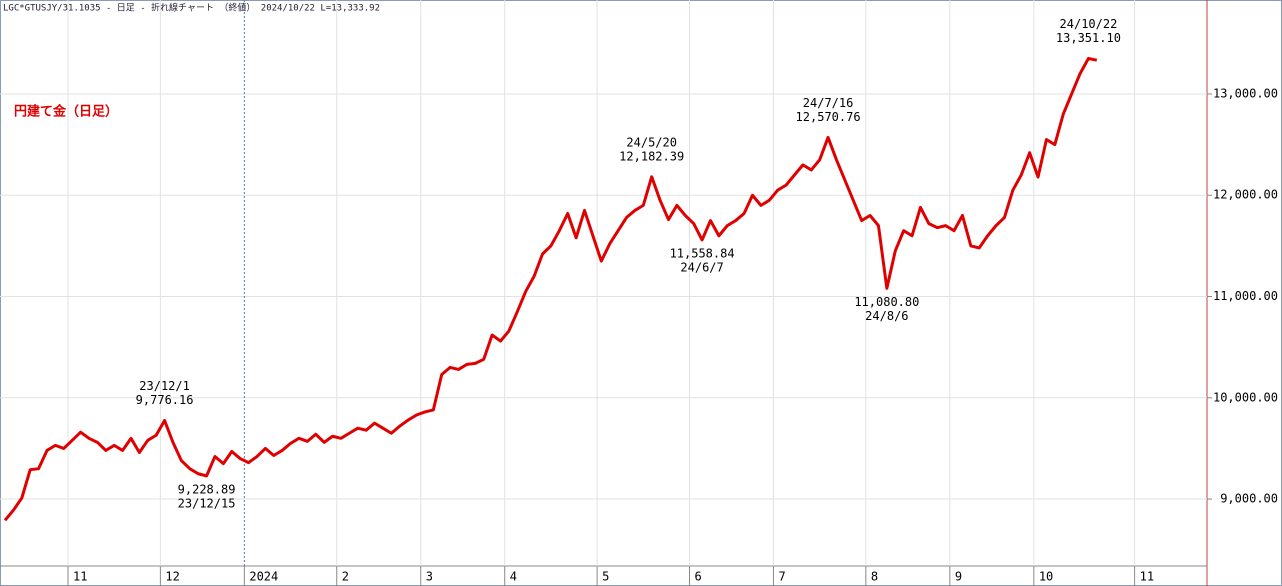 Image resolution: width=1282 pixels, height=586 pixels. Describe the element at coordinates (263, 577) in the screenshot. I see `x-tick-label: 2024` at that location.